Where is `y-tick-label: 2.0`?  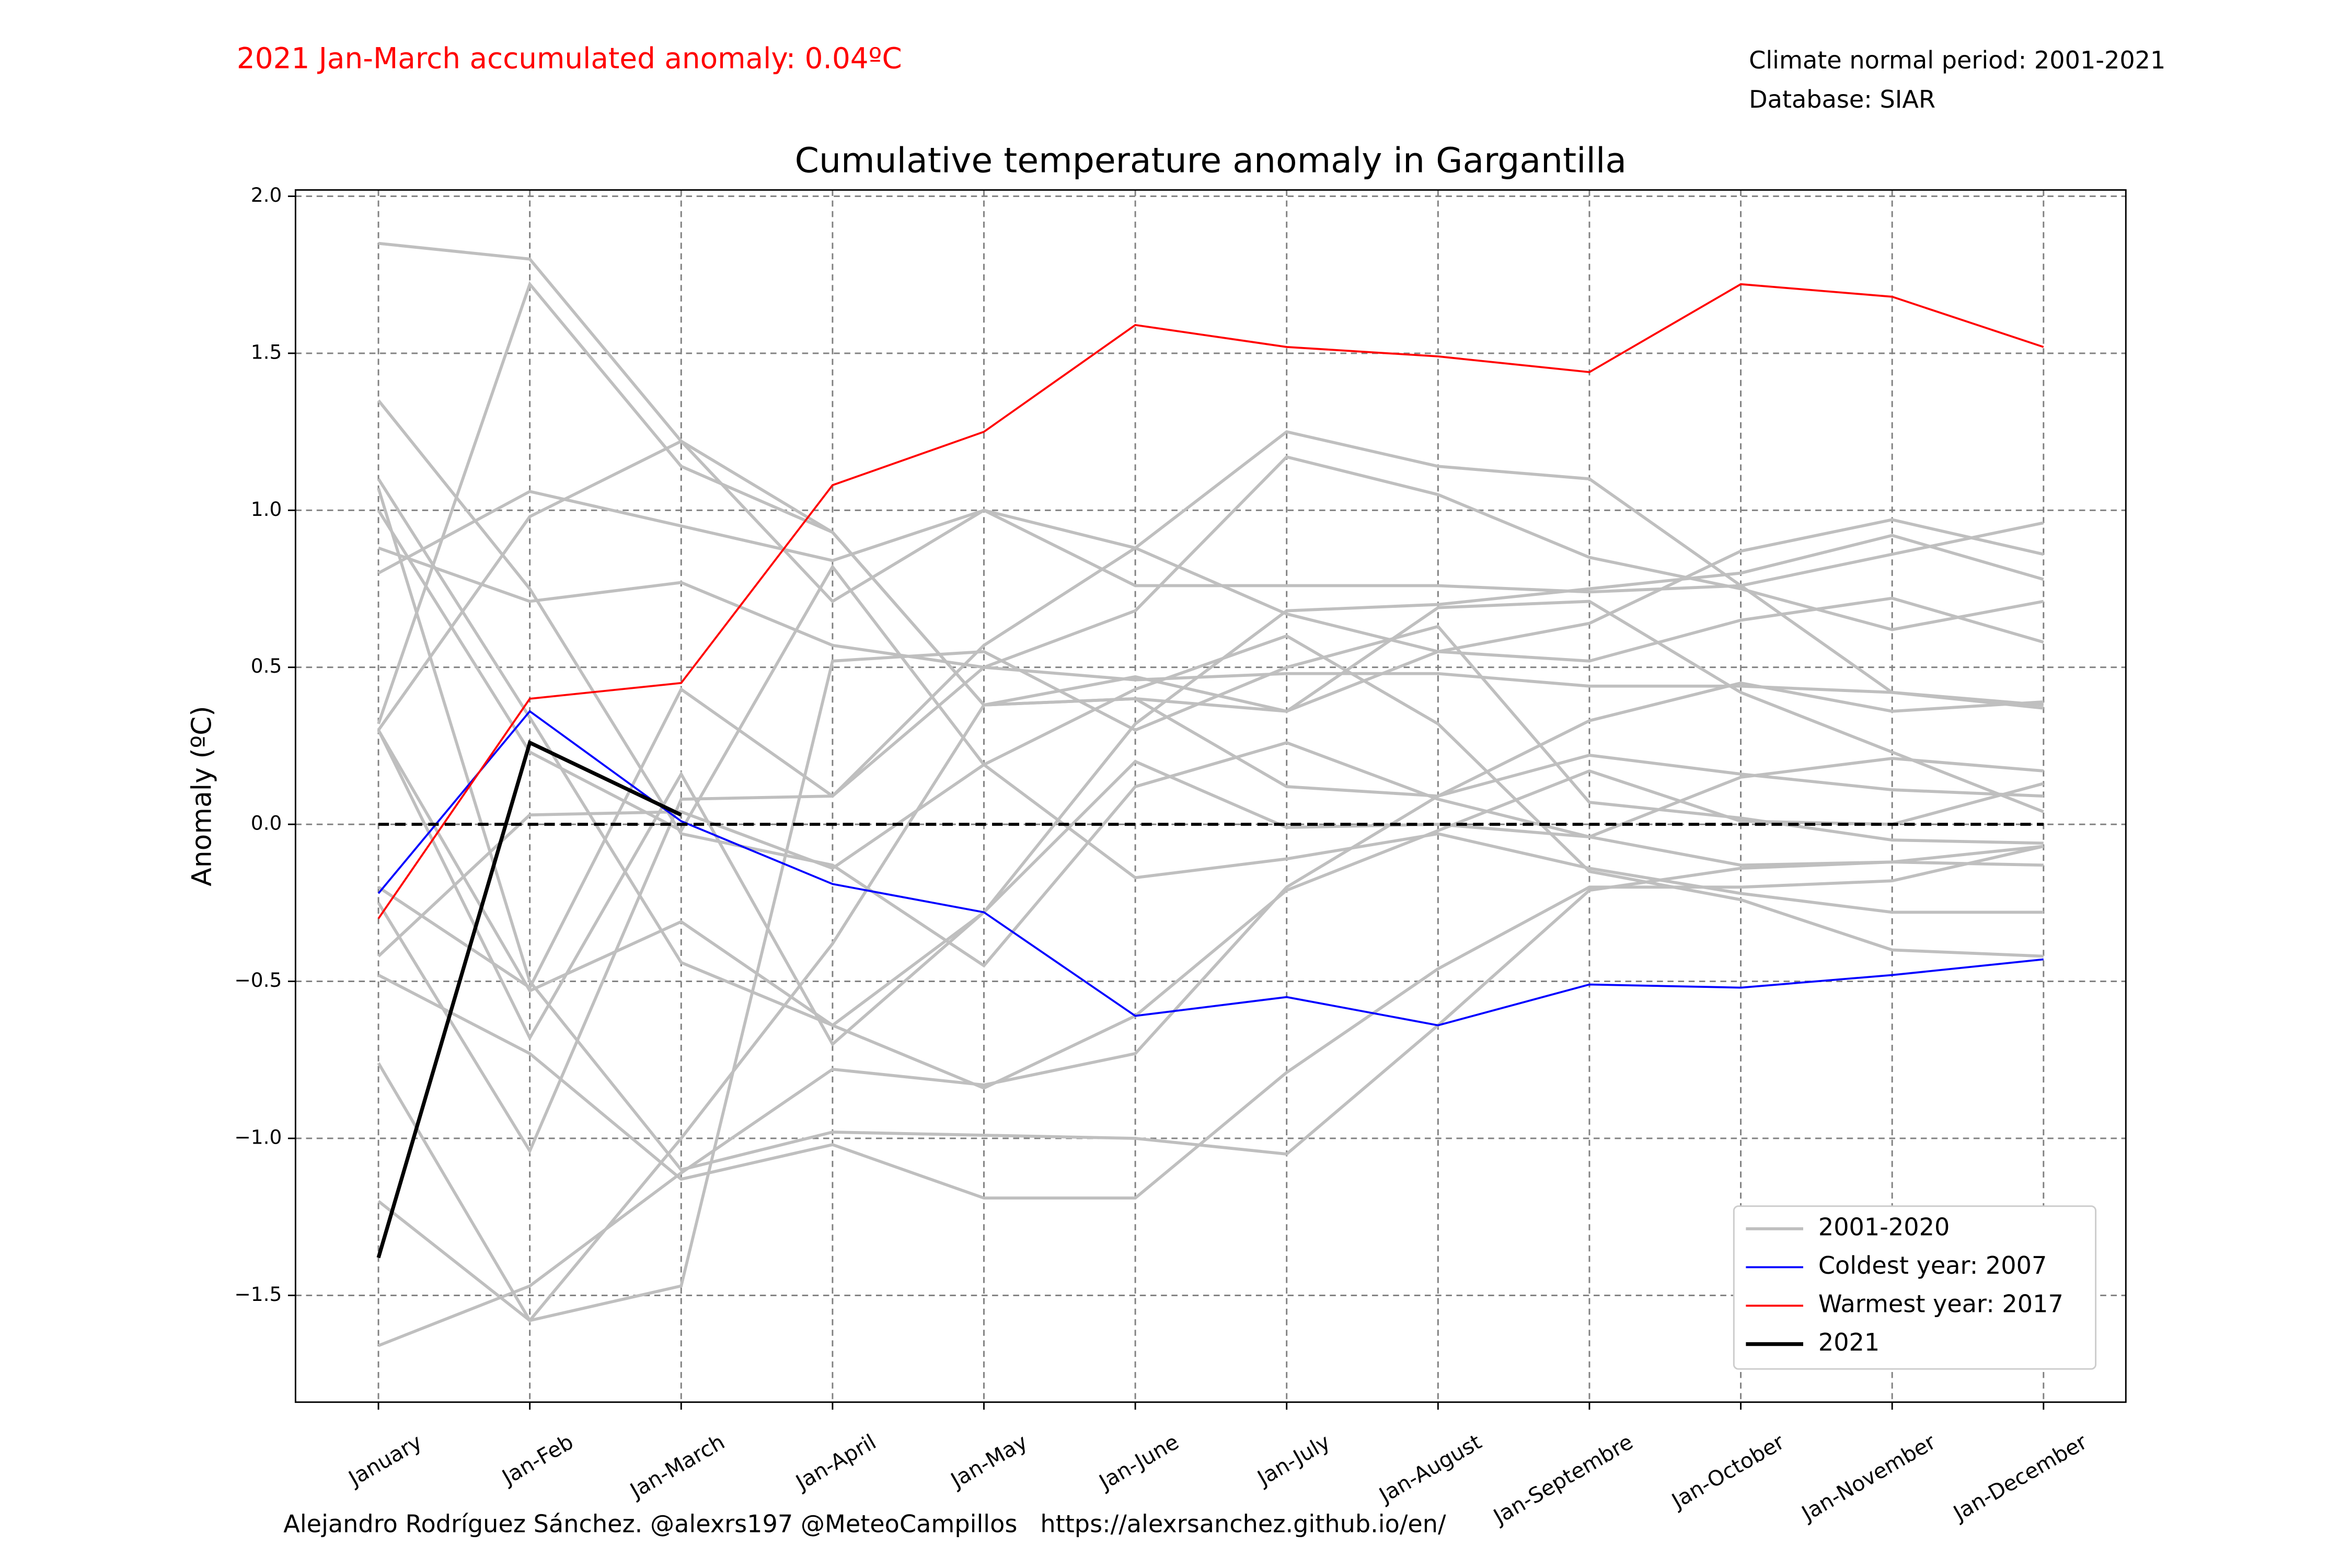
y-tick-label: 2.0 is located at coordinates (266, 194).